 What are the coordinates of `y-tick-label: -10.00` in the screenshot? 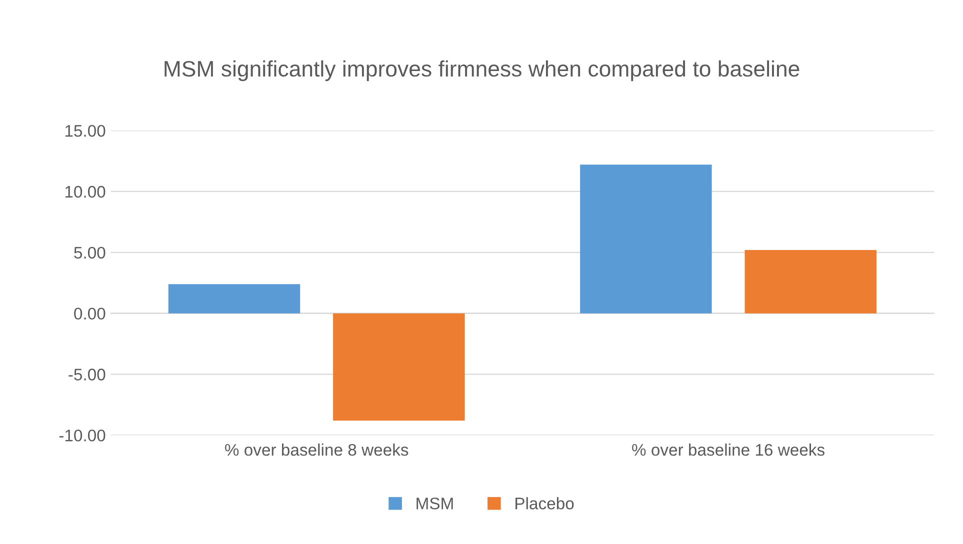 It's located at (82, 436).